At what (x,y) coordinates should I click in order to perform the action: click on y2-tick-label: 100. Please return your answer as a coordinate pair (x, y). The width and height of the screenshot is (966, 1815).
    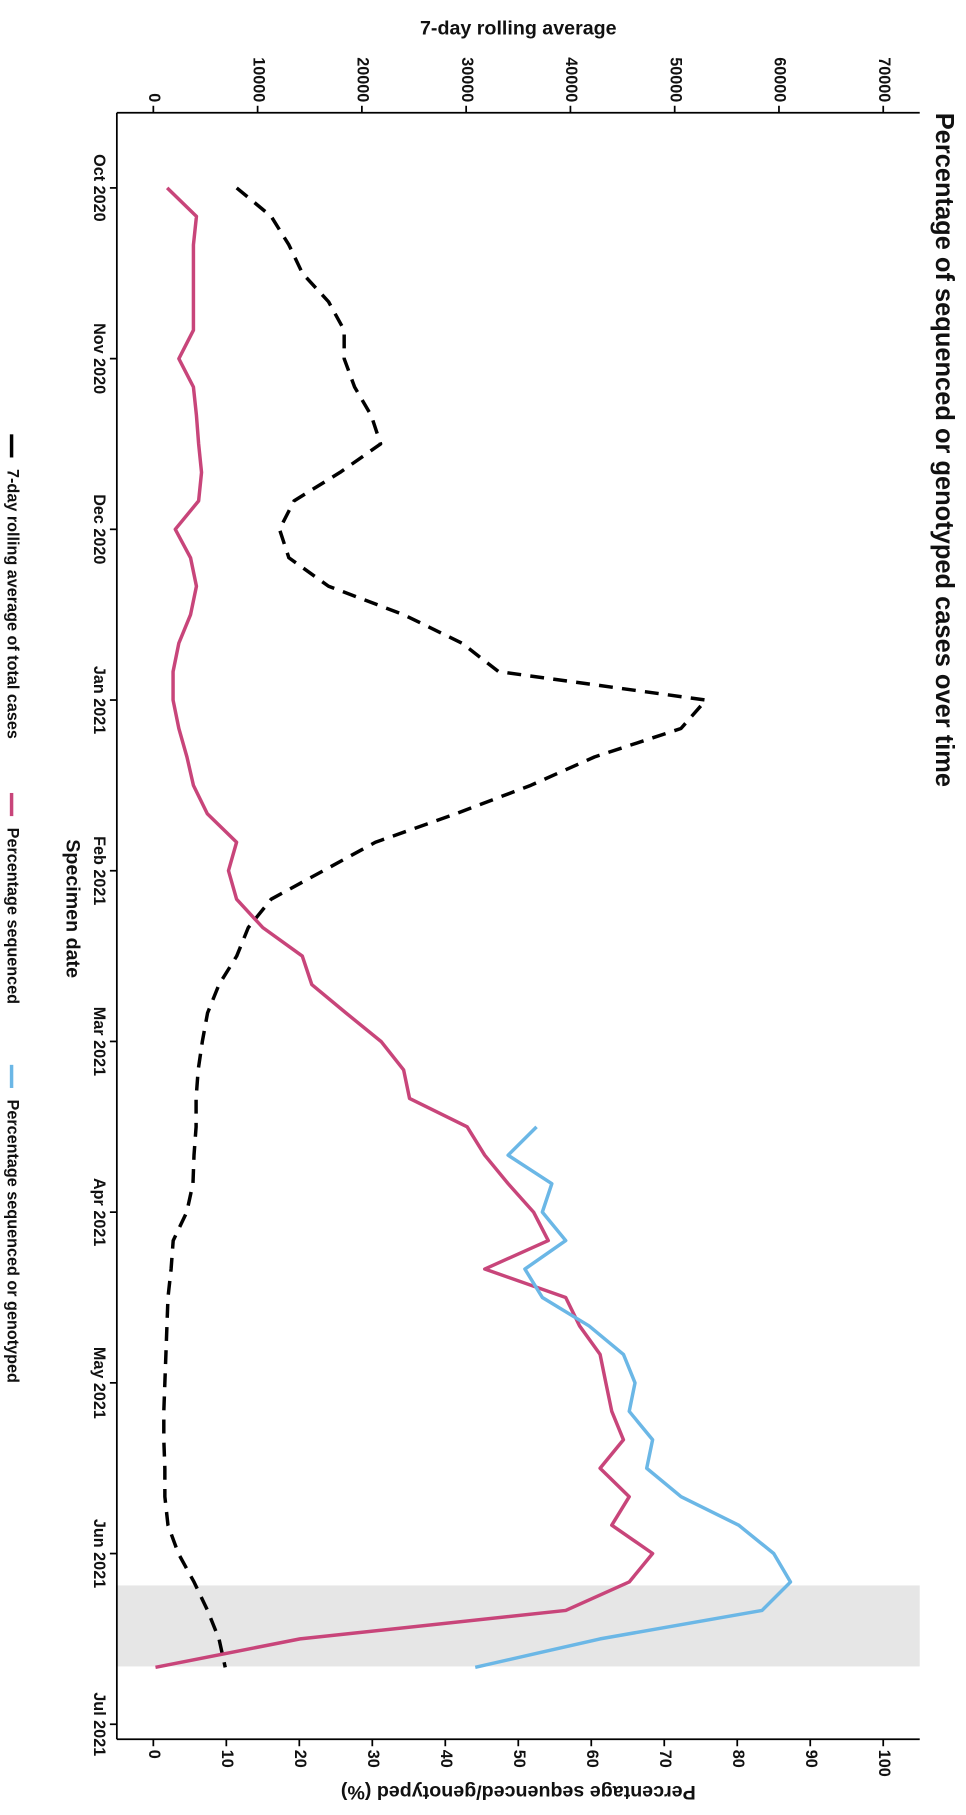
    Looking at the image, I should click on (884, 1763).